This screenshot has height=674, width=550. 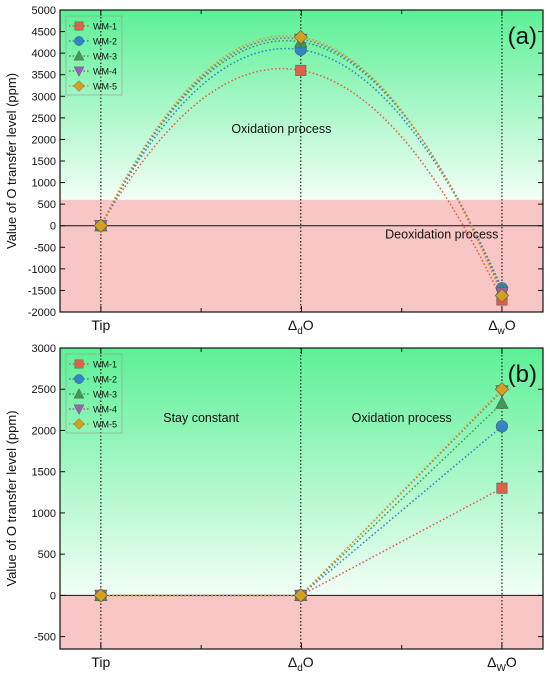 What do you see at coordinates (44, 54) in the screenshot?
I see `y-tick-label: 4000` at bounding box center [44, 54].